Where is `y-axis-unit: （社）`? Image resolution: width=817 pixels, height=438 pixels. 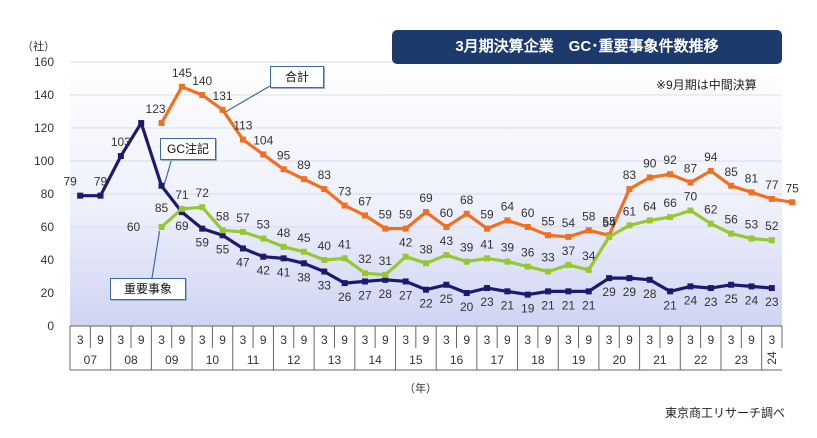
y-axis-unit: （社） is located at coordinates (38, 47).